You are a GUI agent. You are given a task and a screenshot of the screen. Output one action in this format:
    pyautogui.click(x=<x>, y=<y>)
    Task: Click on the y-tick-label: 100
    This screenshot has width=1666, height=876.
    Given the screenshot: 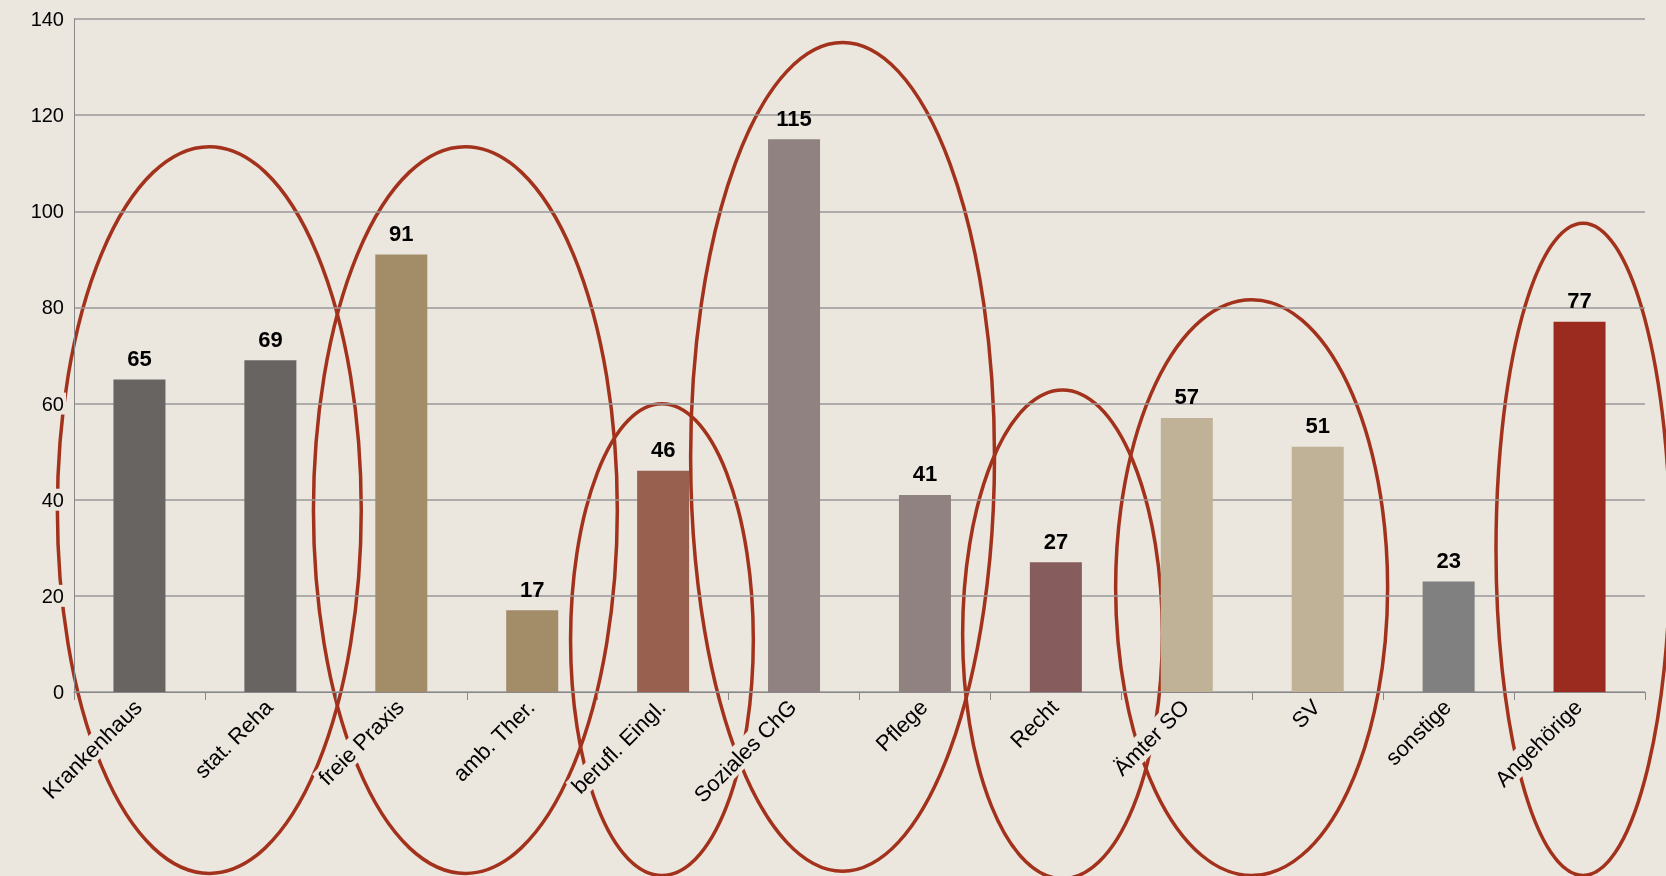 What is the action you would take?
    pyautogui.click(x=47, y=211)
    